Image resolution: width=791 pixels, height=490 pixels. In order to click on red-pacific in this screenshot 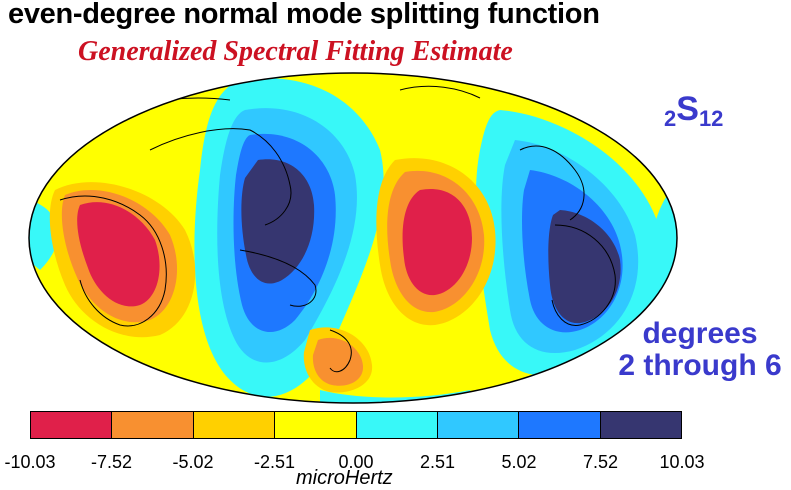, I will do `click(437, 242)`.